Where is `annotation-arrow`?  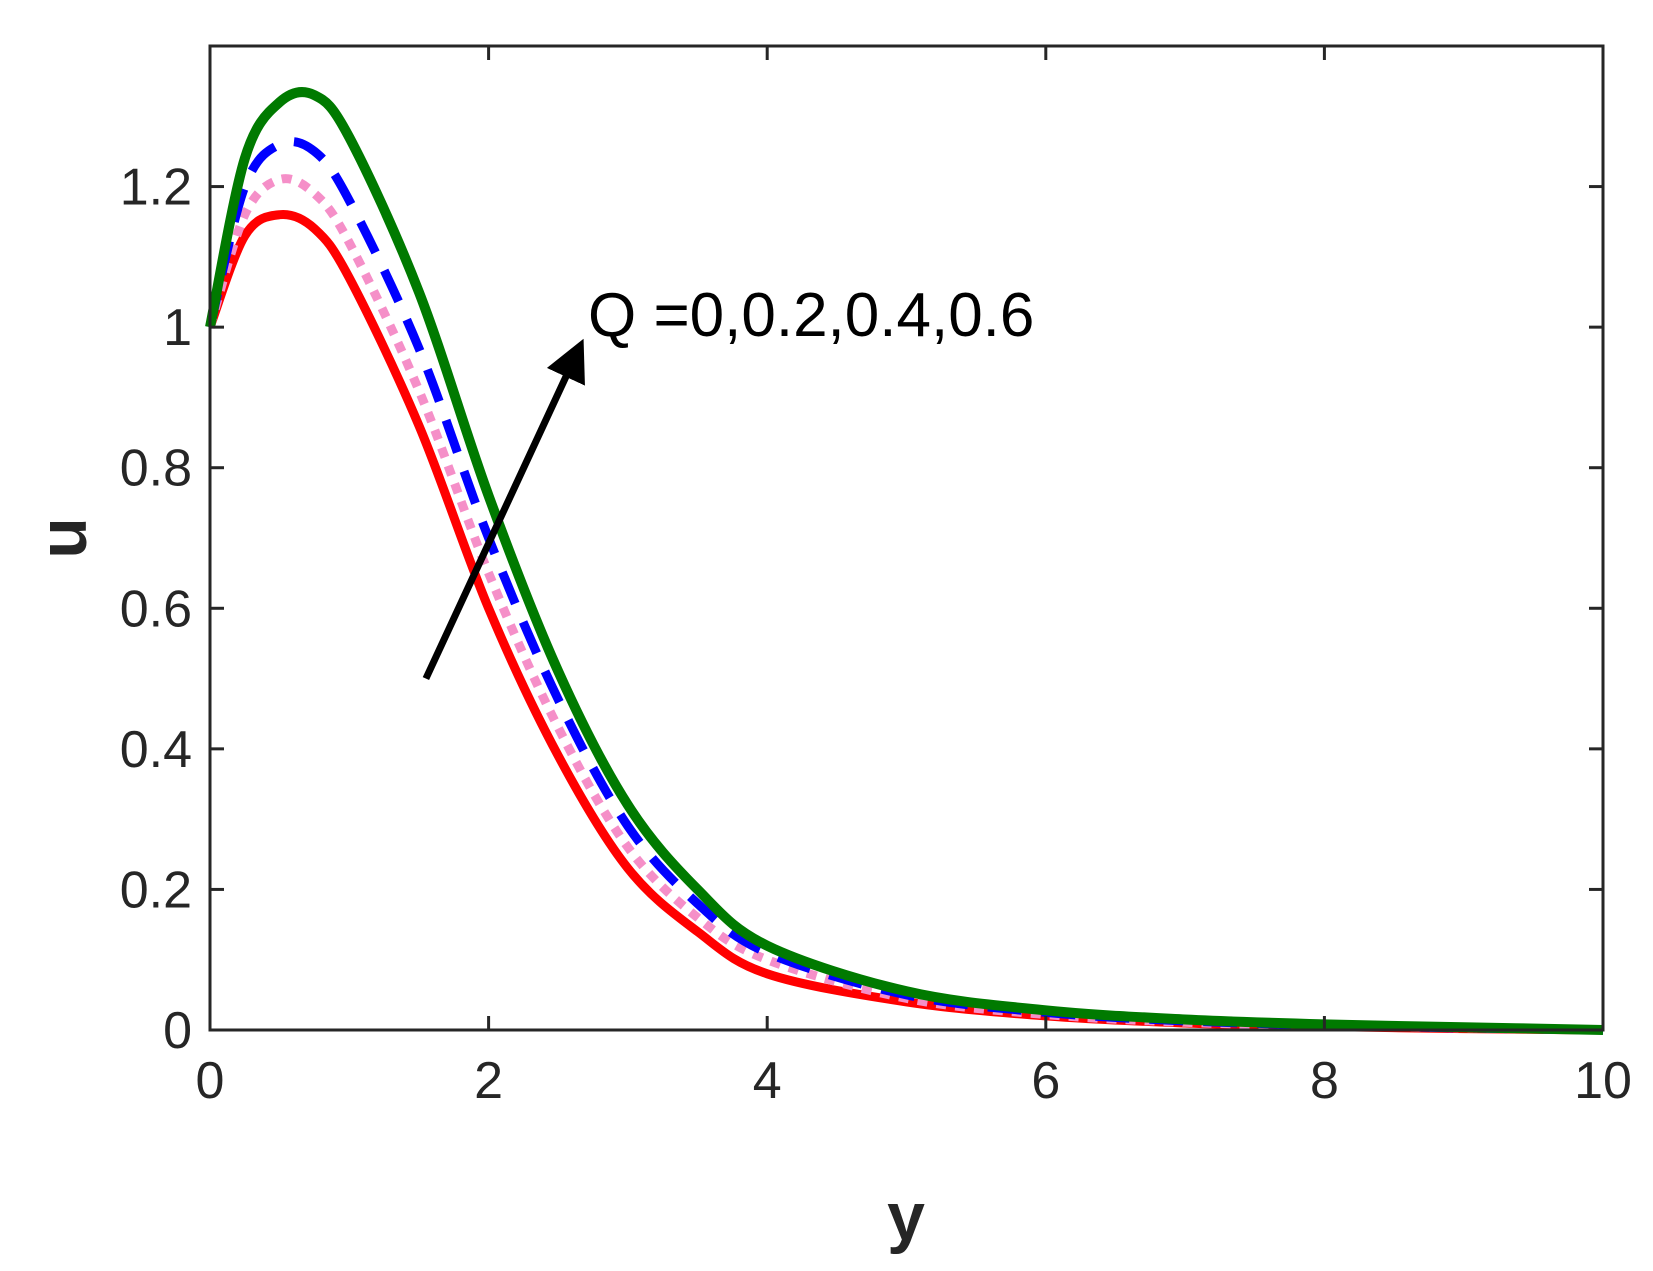 annotation-arrow is located at coordinates (503, 509).